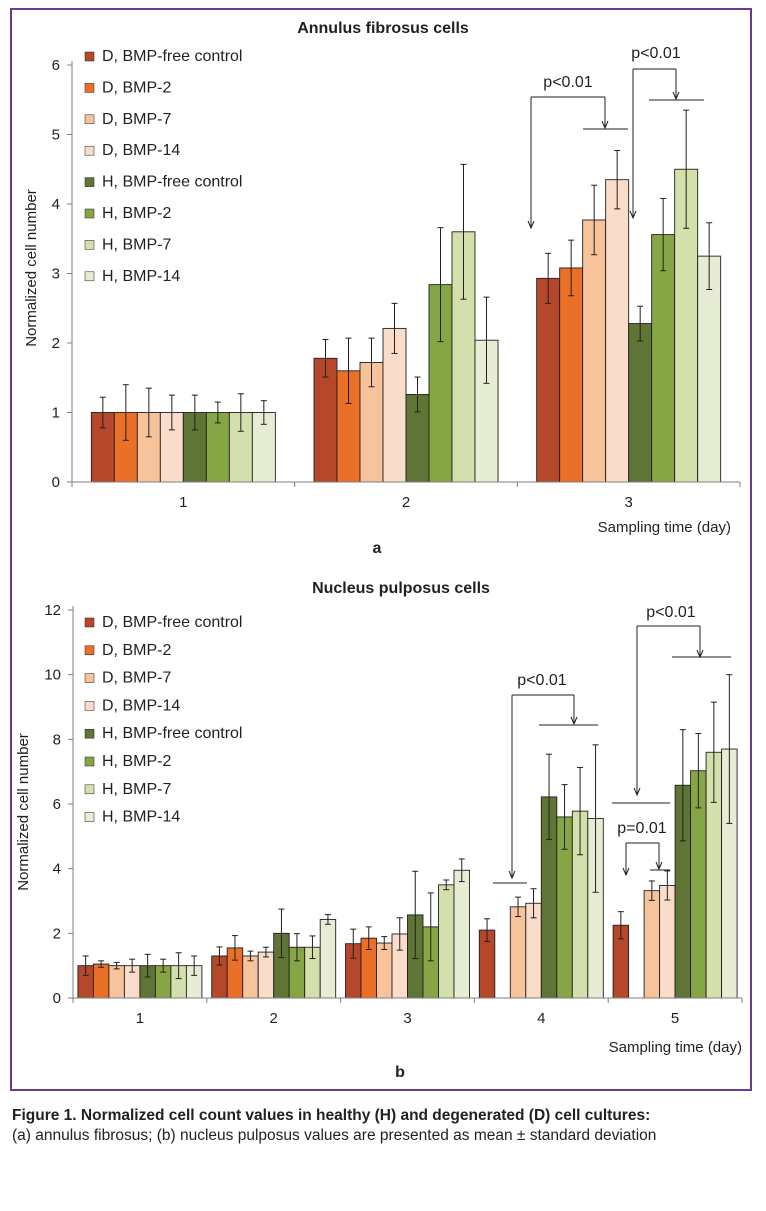 This screenshot has height=1211, width=766. What do you see at coordinates (664, 527) in the screenshot?
I see `x-axis-label: Sampling time (day)` at bounding box center [664, 527].